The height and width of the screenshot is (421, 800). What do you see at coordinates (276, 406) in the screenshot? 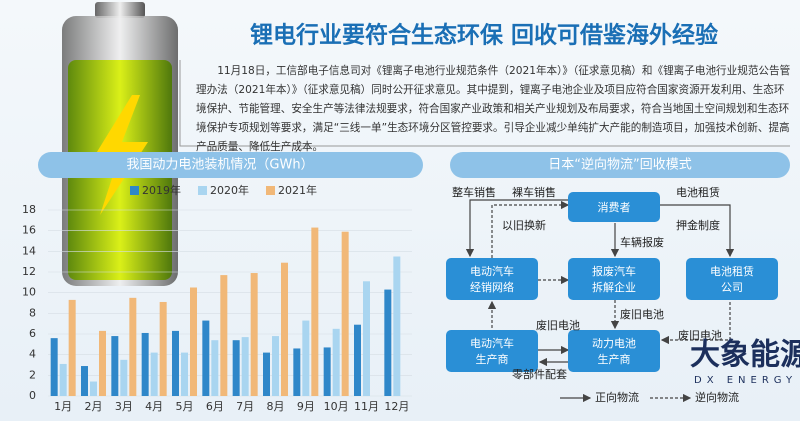
I see `x-tick-label: 8月` at bounding box center [276, 406].